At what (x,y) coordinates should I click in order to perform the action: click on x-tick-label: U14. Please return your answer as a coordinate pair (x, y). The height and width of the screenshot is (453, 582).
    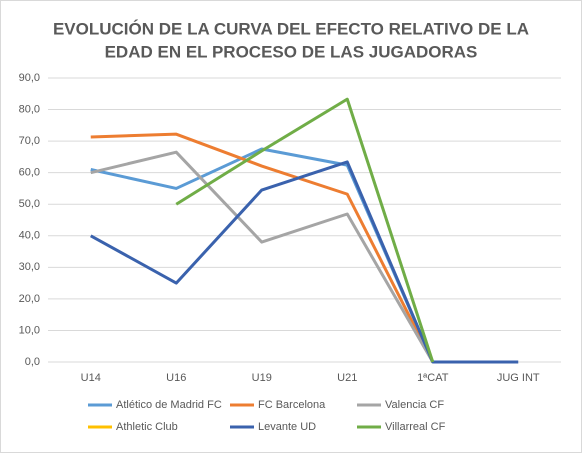
    Looking at the image, I should click on (91, 378).